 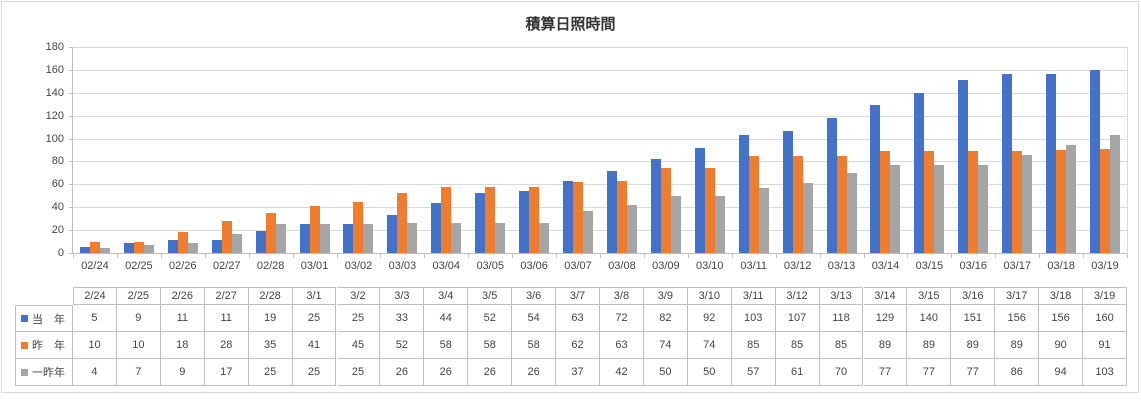 I want to click on table-header-cell: 2/24, so click(x=95, y=296).